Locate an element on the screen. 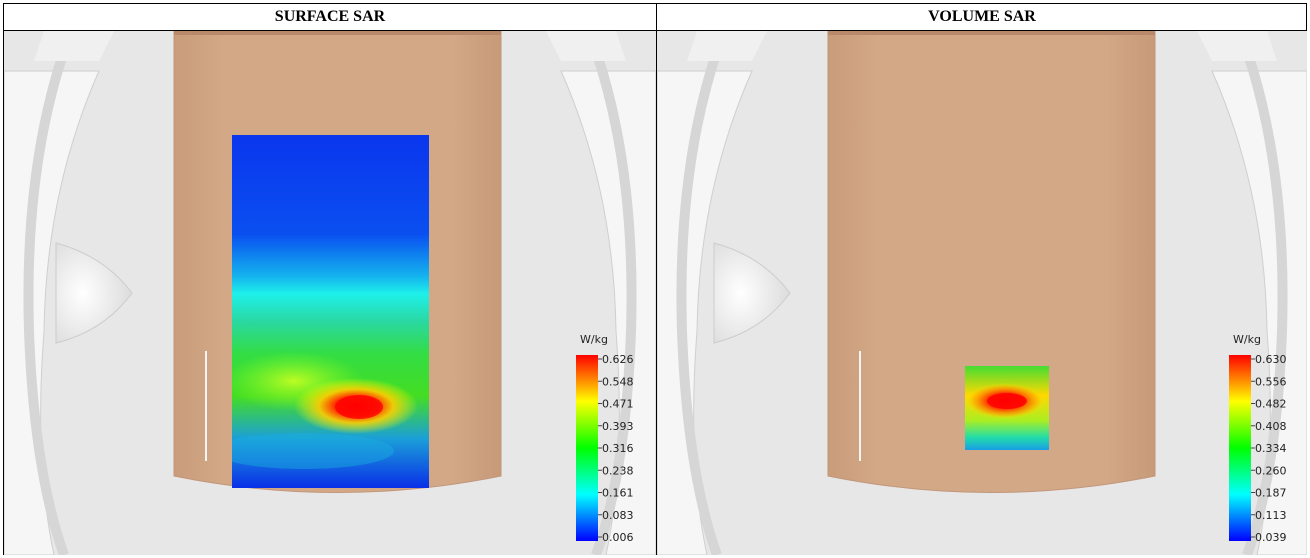 This screenshot has height=558, width=1310. legend-tick-label: 0.238 is located at coordinates (618, 470).